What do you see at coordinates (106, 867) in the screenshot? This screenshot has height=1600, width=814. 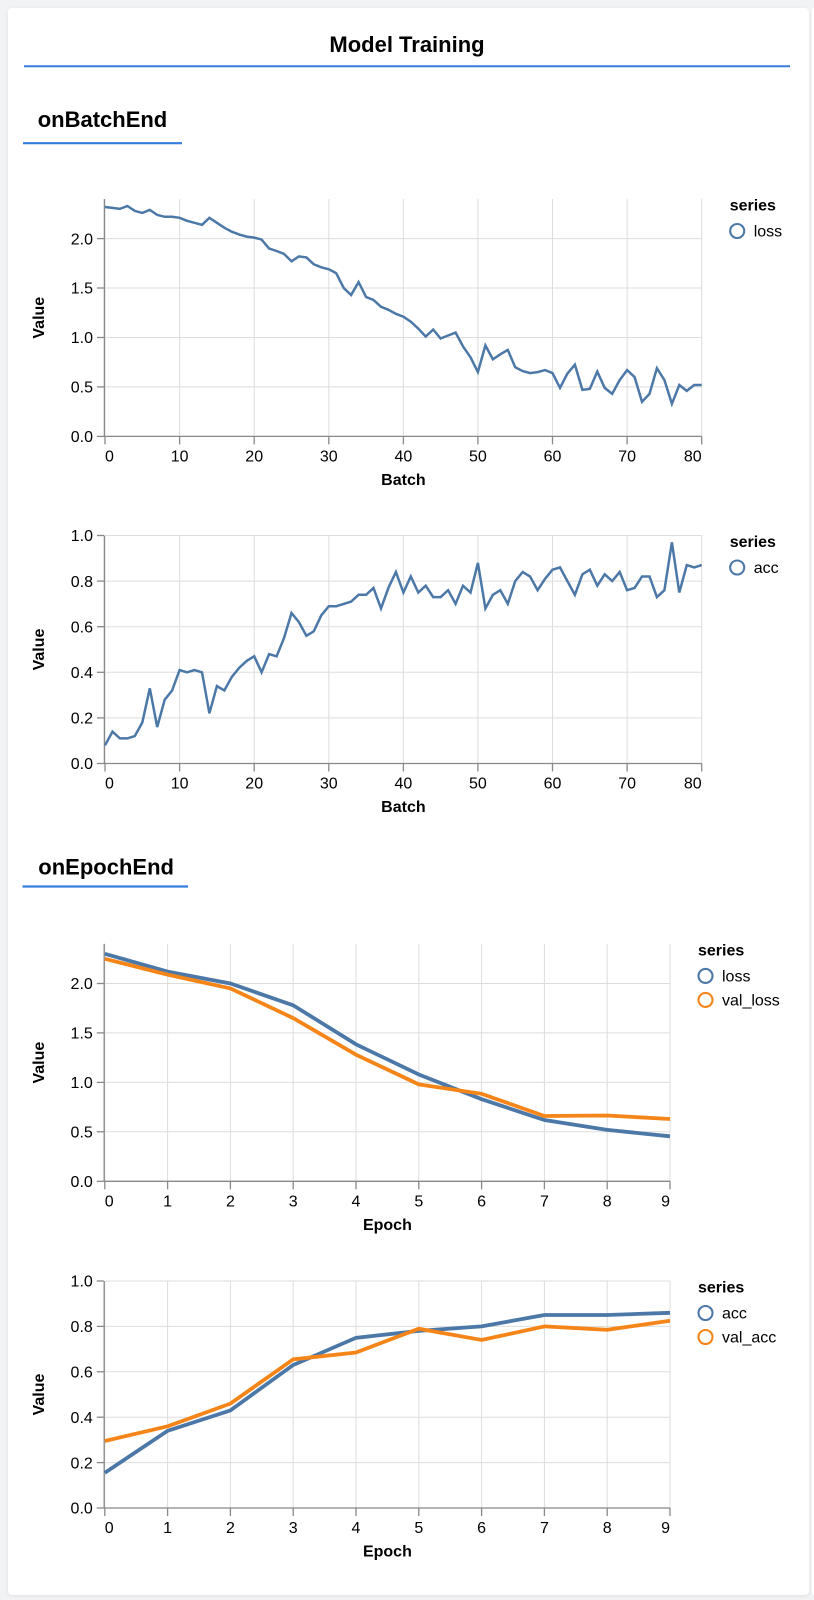 I see `svg-text: onEpochEnd` at bounding box center [106, 867].